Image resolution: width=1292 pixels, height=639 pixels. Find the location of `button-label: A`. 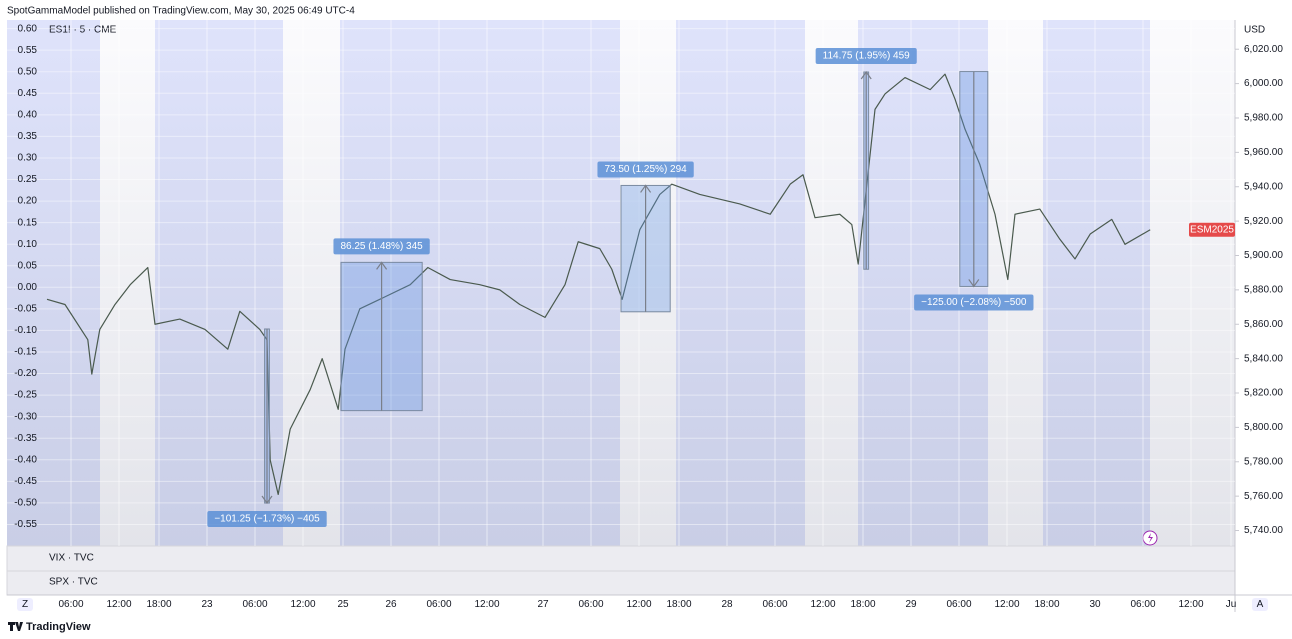

button-label: A is located at coordinates (1260, 604).